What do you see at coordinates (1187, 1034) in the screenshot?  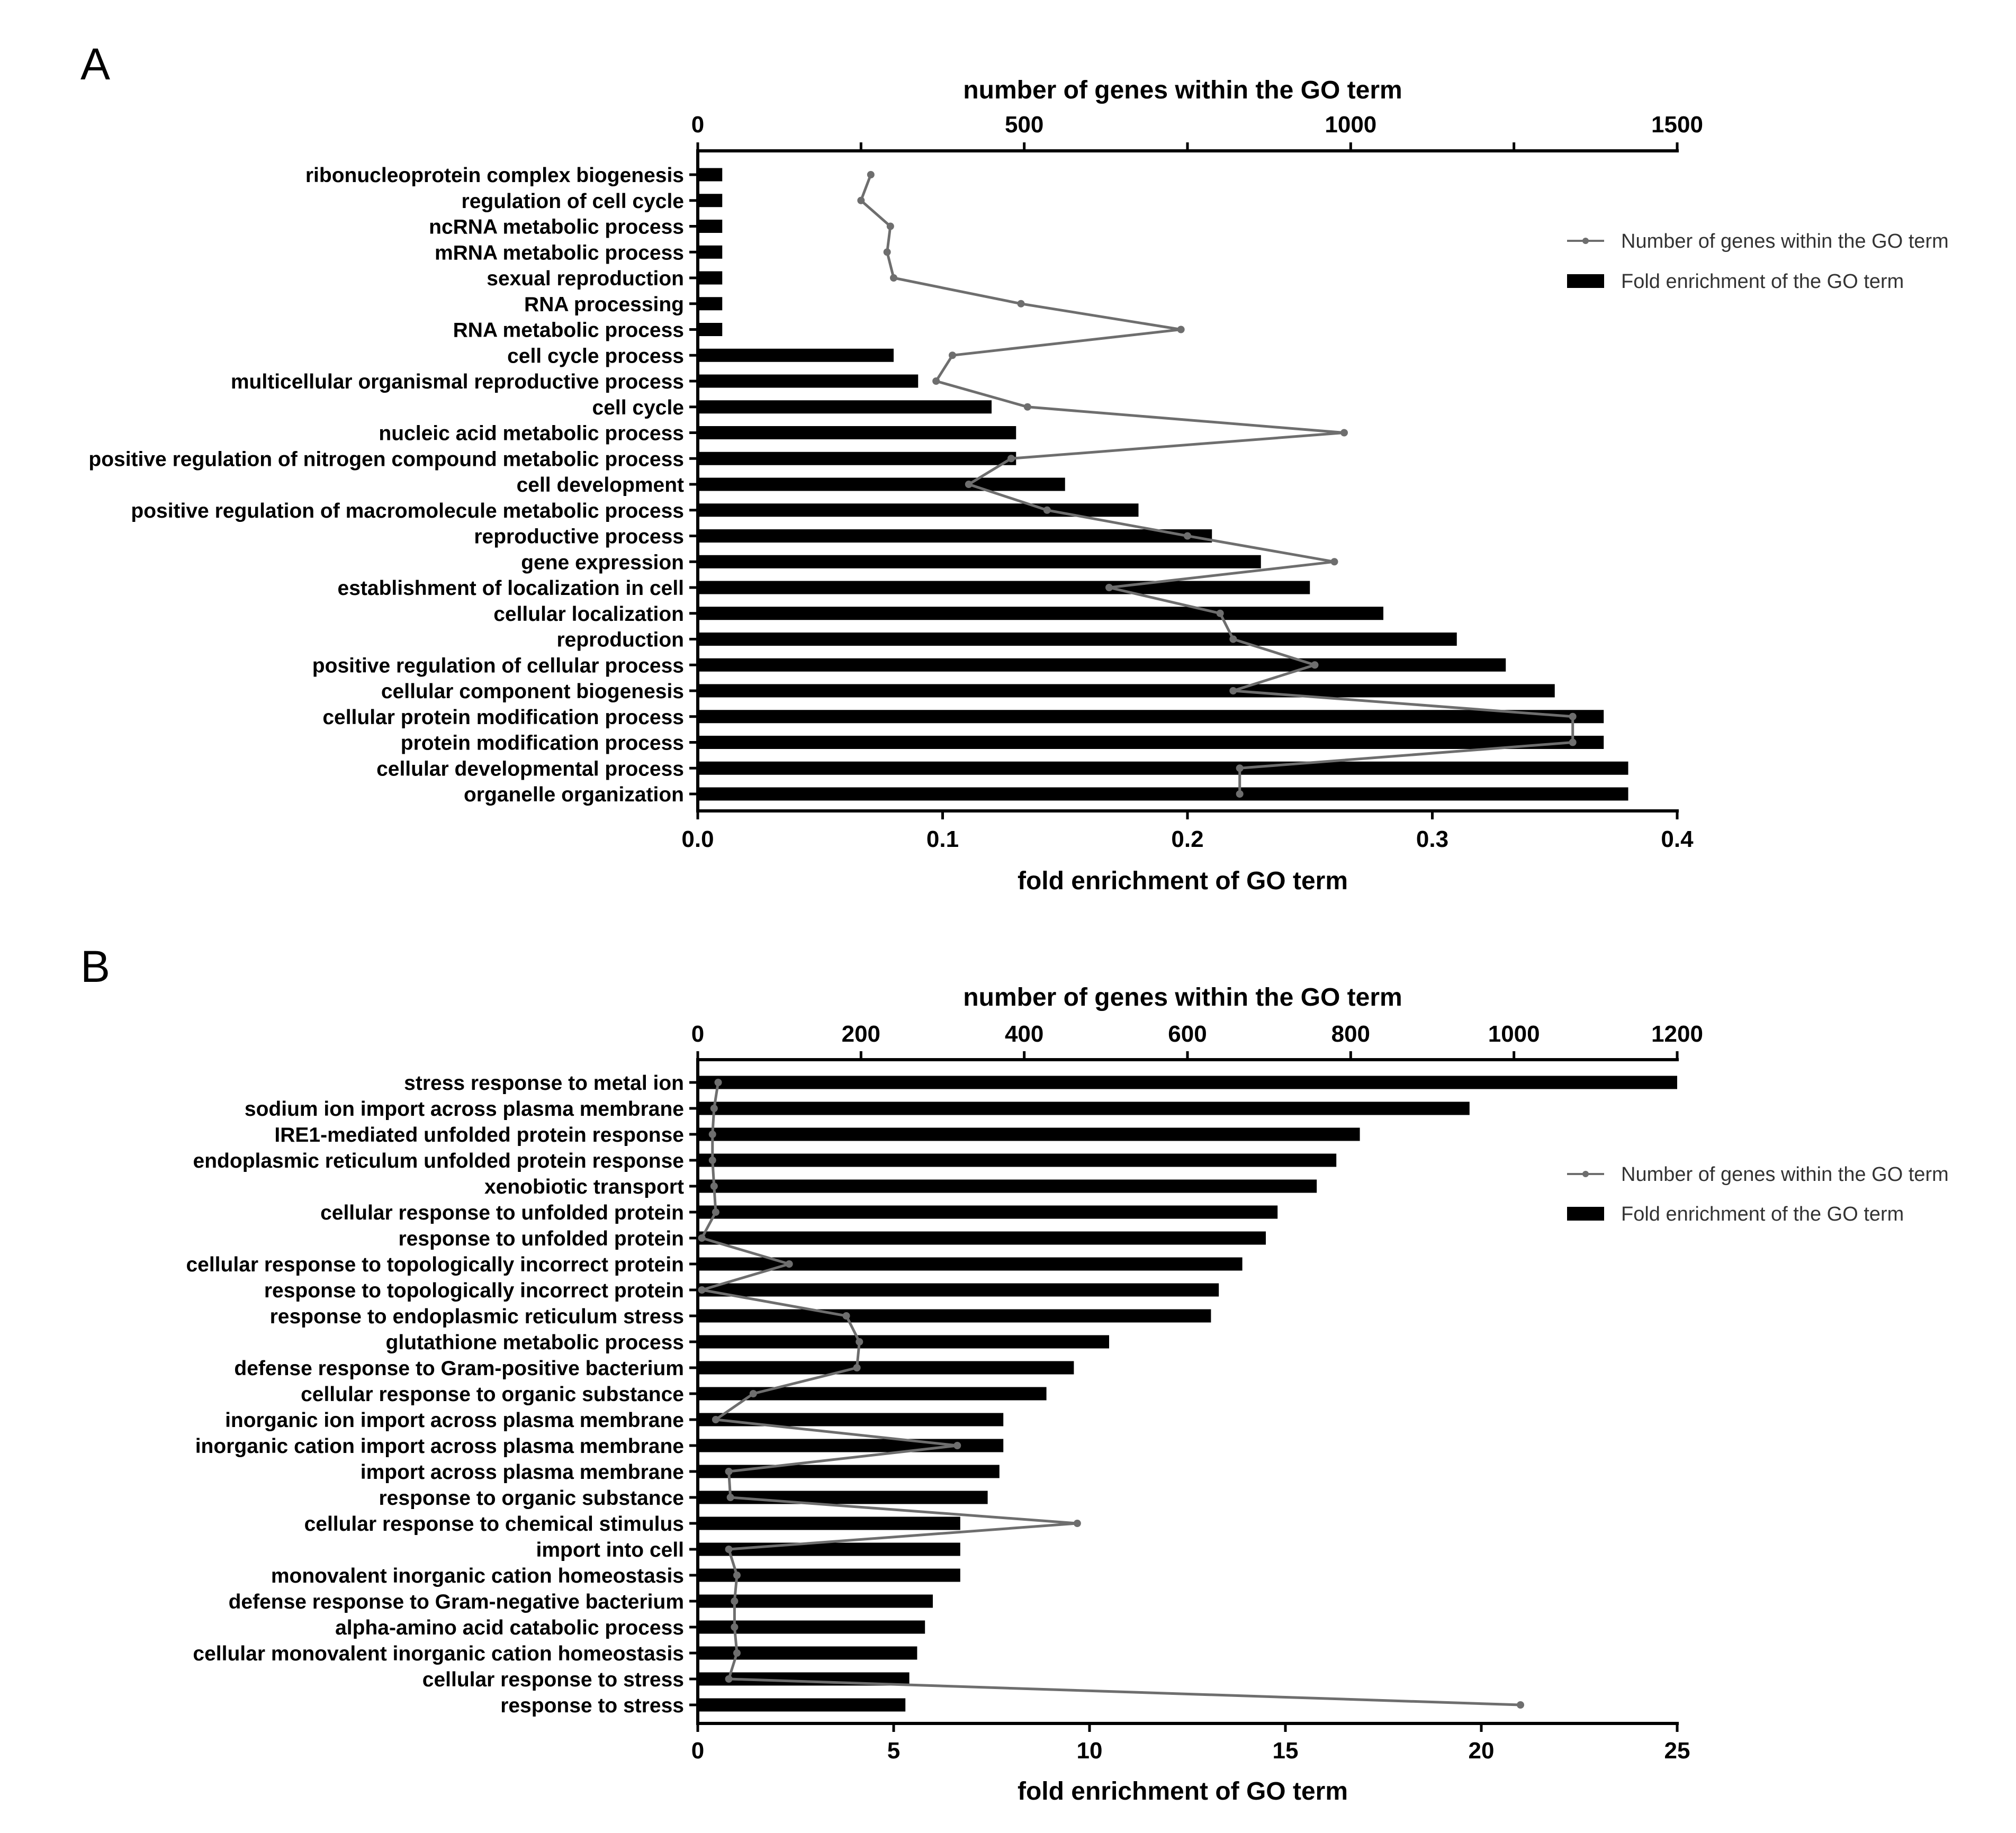 I see `top-axis-tick-label: 600` at bounding box center [1187, 1034].